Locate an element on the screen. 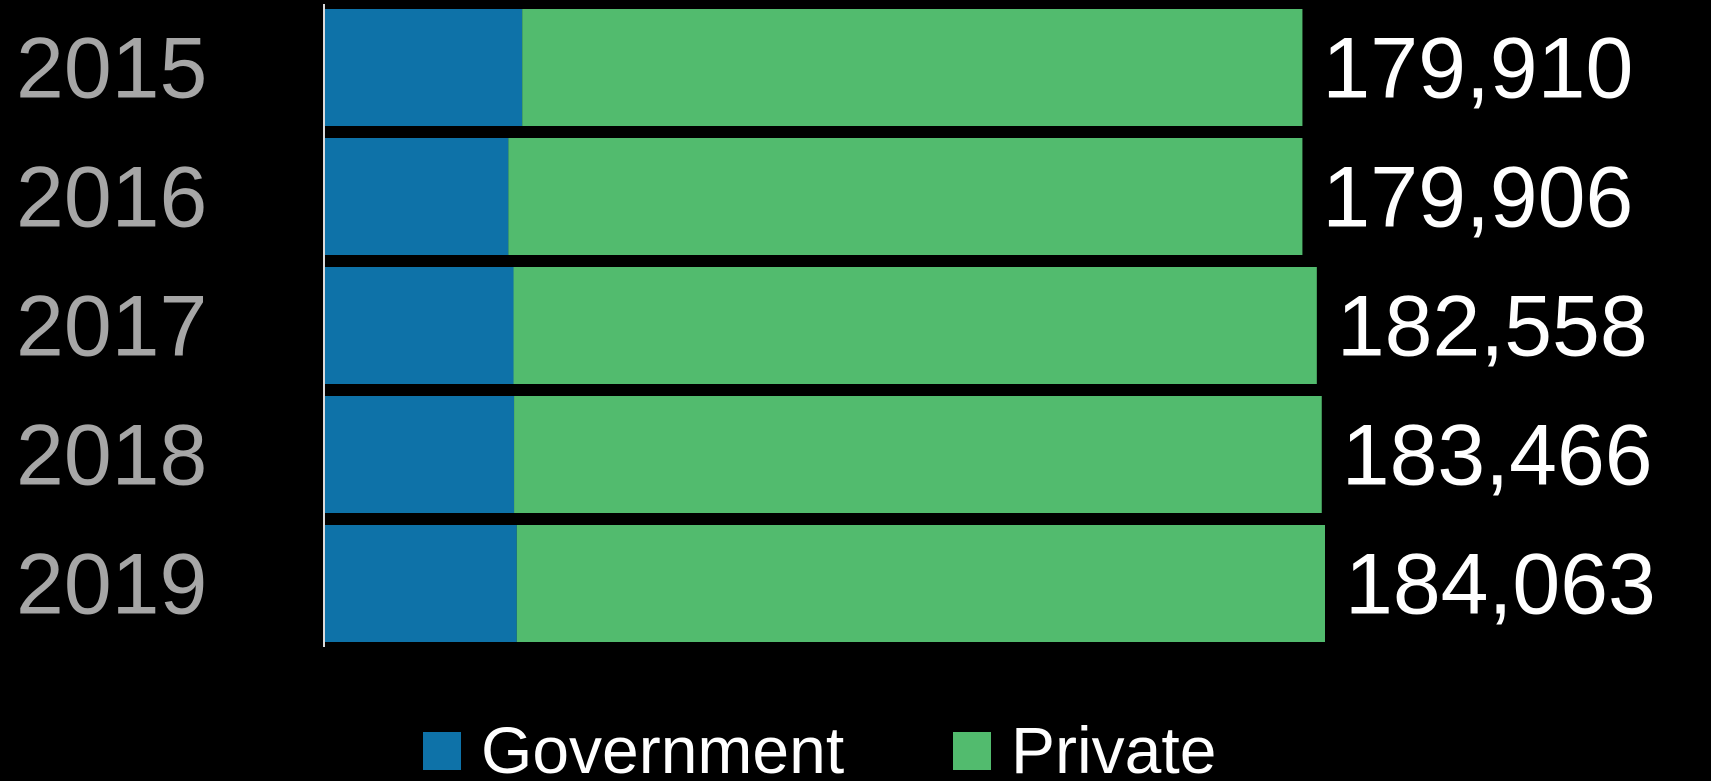 The image size is (1711, 781). bar-government-2015 is located at coordinates (424, 67).